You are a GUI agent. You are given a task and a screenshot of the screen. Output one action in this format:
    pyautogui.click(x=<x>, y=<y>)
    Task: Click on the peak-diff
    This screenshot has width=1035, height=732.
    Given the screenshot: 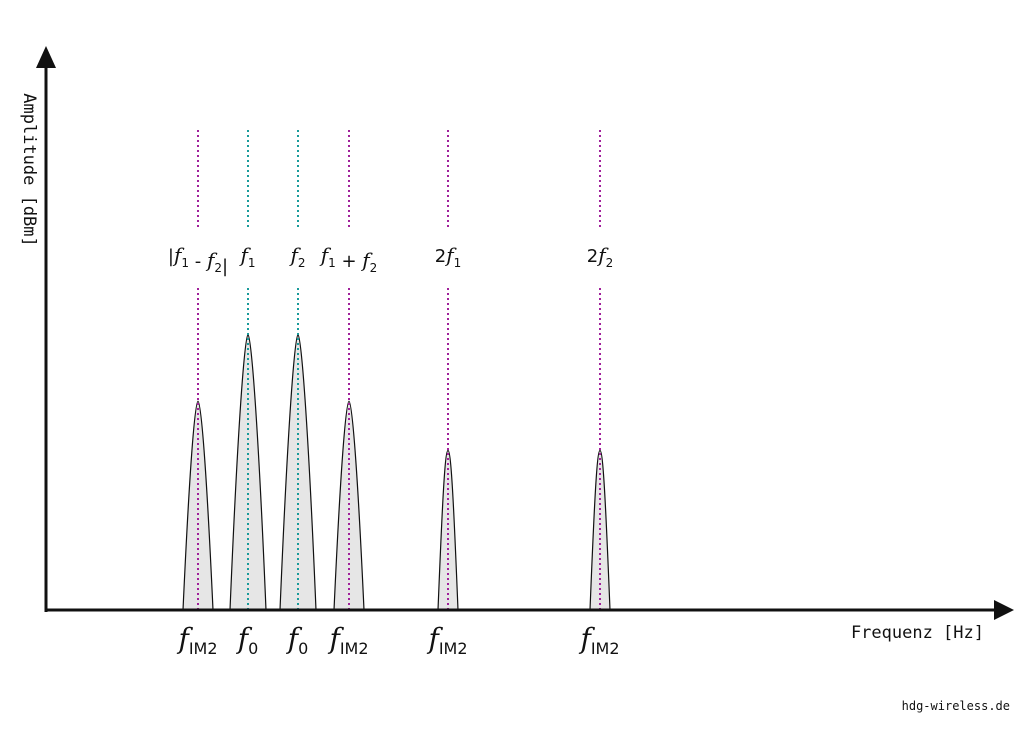 What is the action you would take?
    pyautogui.click(x=198, y=505)
    